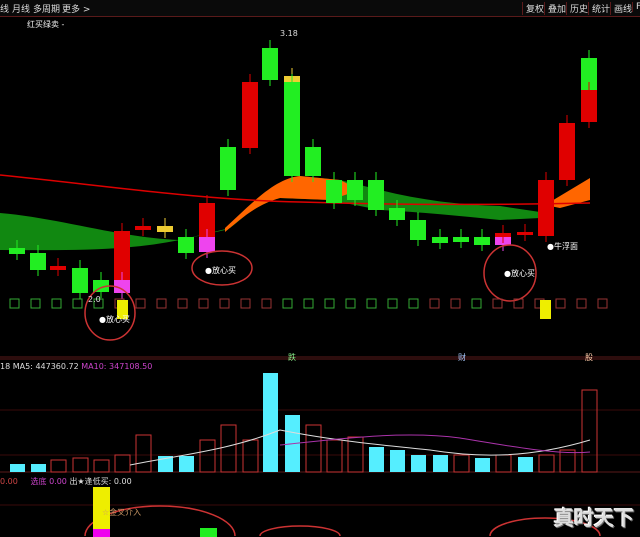 Image resolution: width=640 pixels, height=537 pixels. What do you see at coordinates (94, 299) in the screenshot?
I see `low-label: 2.0` at bounding box center [94, 299].